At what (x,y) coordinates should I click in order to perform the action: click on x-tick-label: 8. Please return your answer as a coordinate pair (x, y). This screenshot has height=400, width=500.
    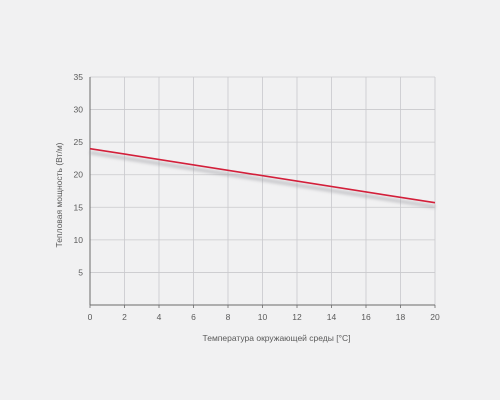
    Looking at the image, I should click on (228, 317).